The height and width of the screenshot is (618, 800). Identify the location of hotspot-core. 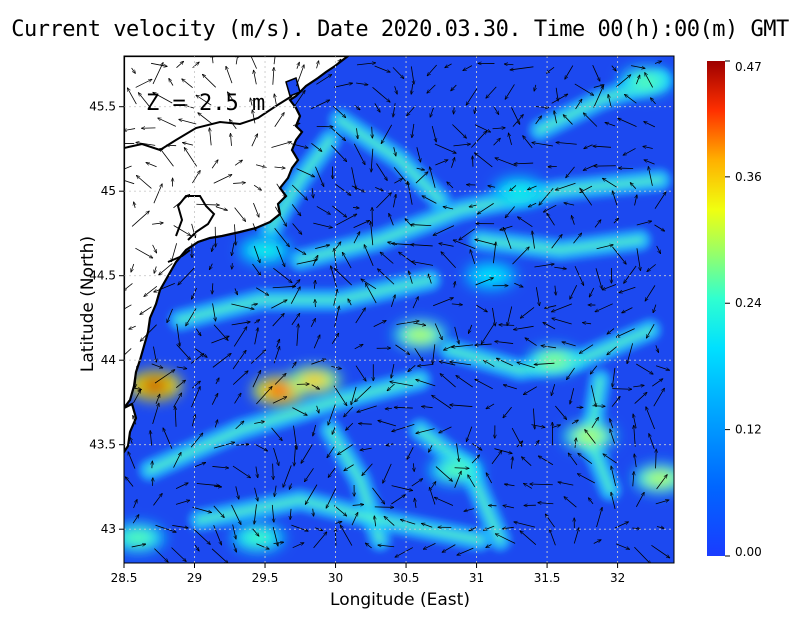
(139, 537).